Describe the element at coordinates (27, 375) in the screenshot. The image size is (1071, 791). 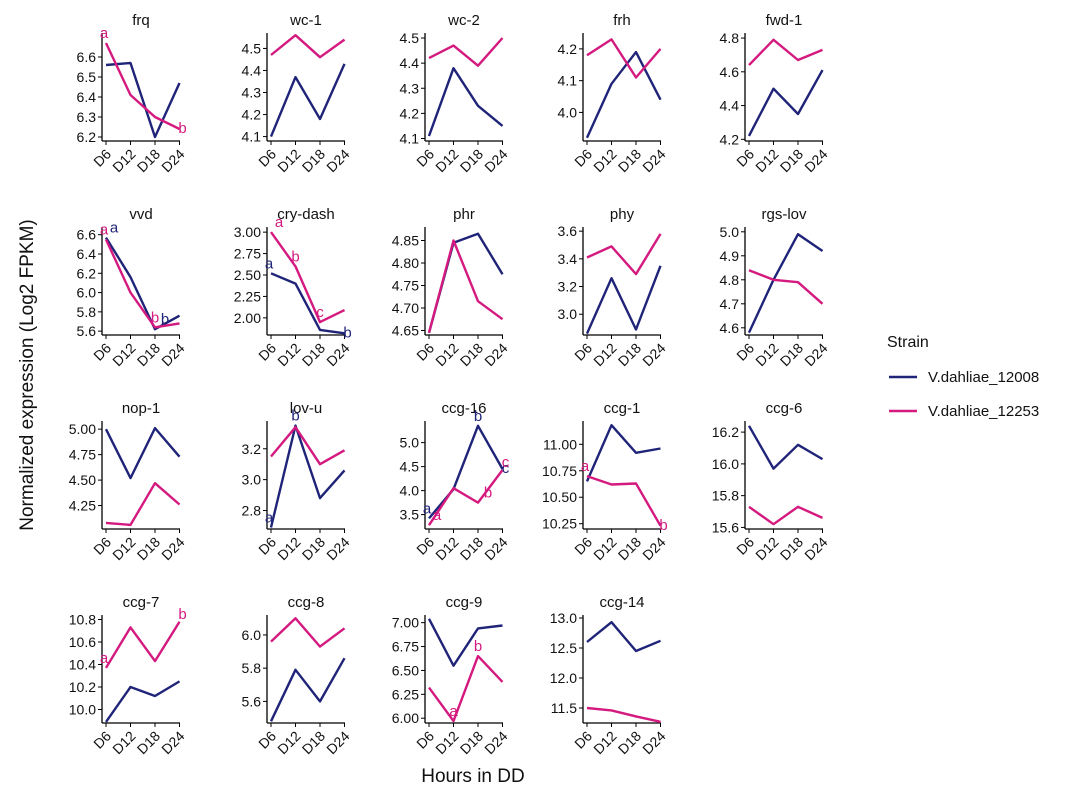
I see `y-axis-title: Normalized expression (Log2 FPKM)` at that location.